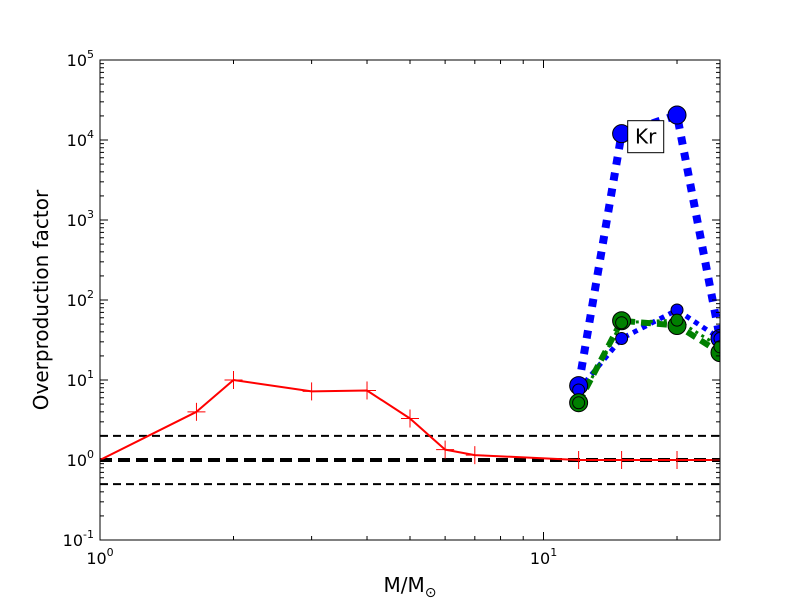 This screenshot has width=800, height=604. What do you see at coordinates (80, 299) in the screenshot?
I see `y-tick-label: 10²` at bounding box center [80, 299].